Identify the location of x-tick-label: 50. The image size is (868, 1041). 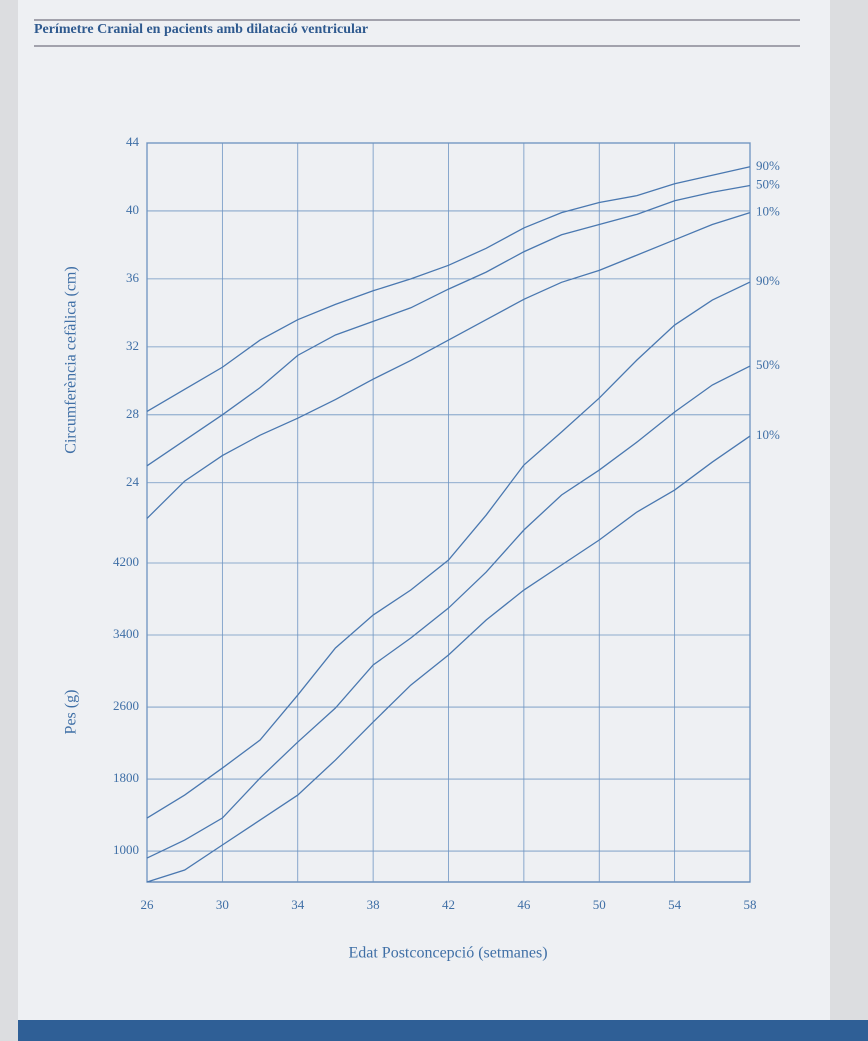
(599, 904).